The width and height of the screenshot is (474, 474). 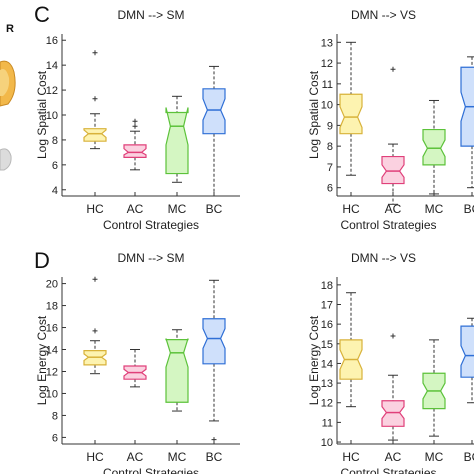 What do you see at coordinates (10, 29) in the screenshot?
I see `side-panel-letter: R` at bounding box center [10, 29].